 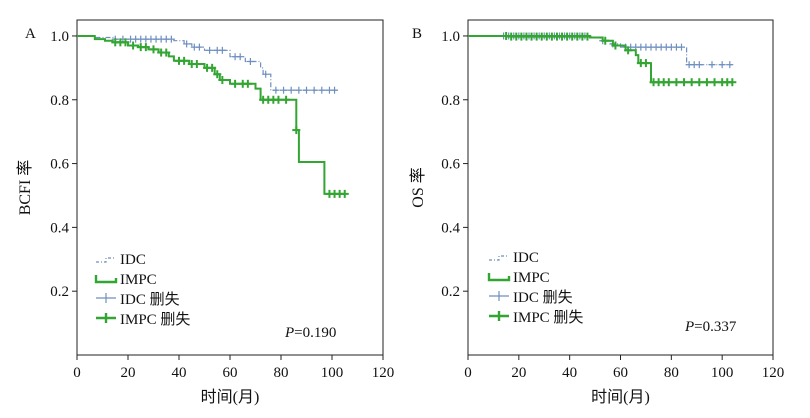 I want to click on p-value-annotation: P=0.190, so click(x=310, y=333).